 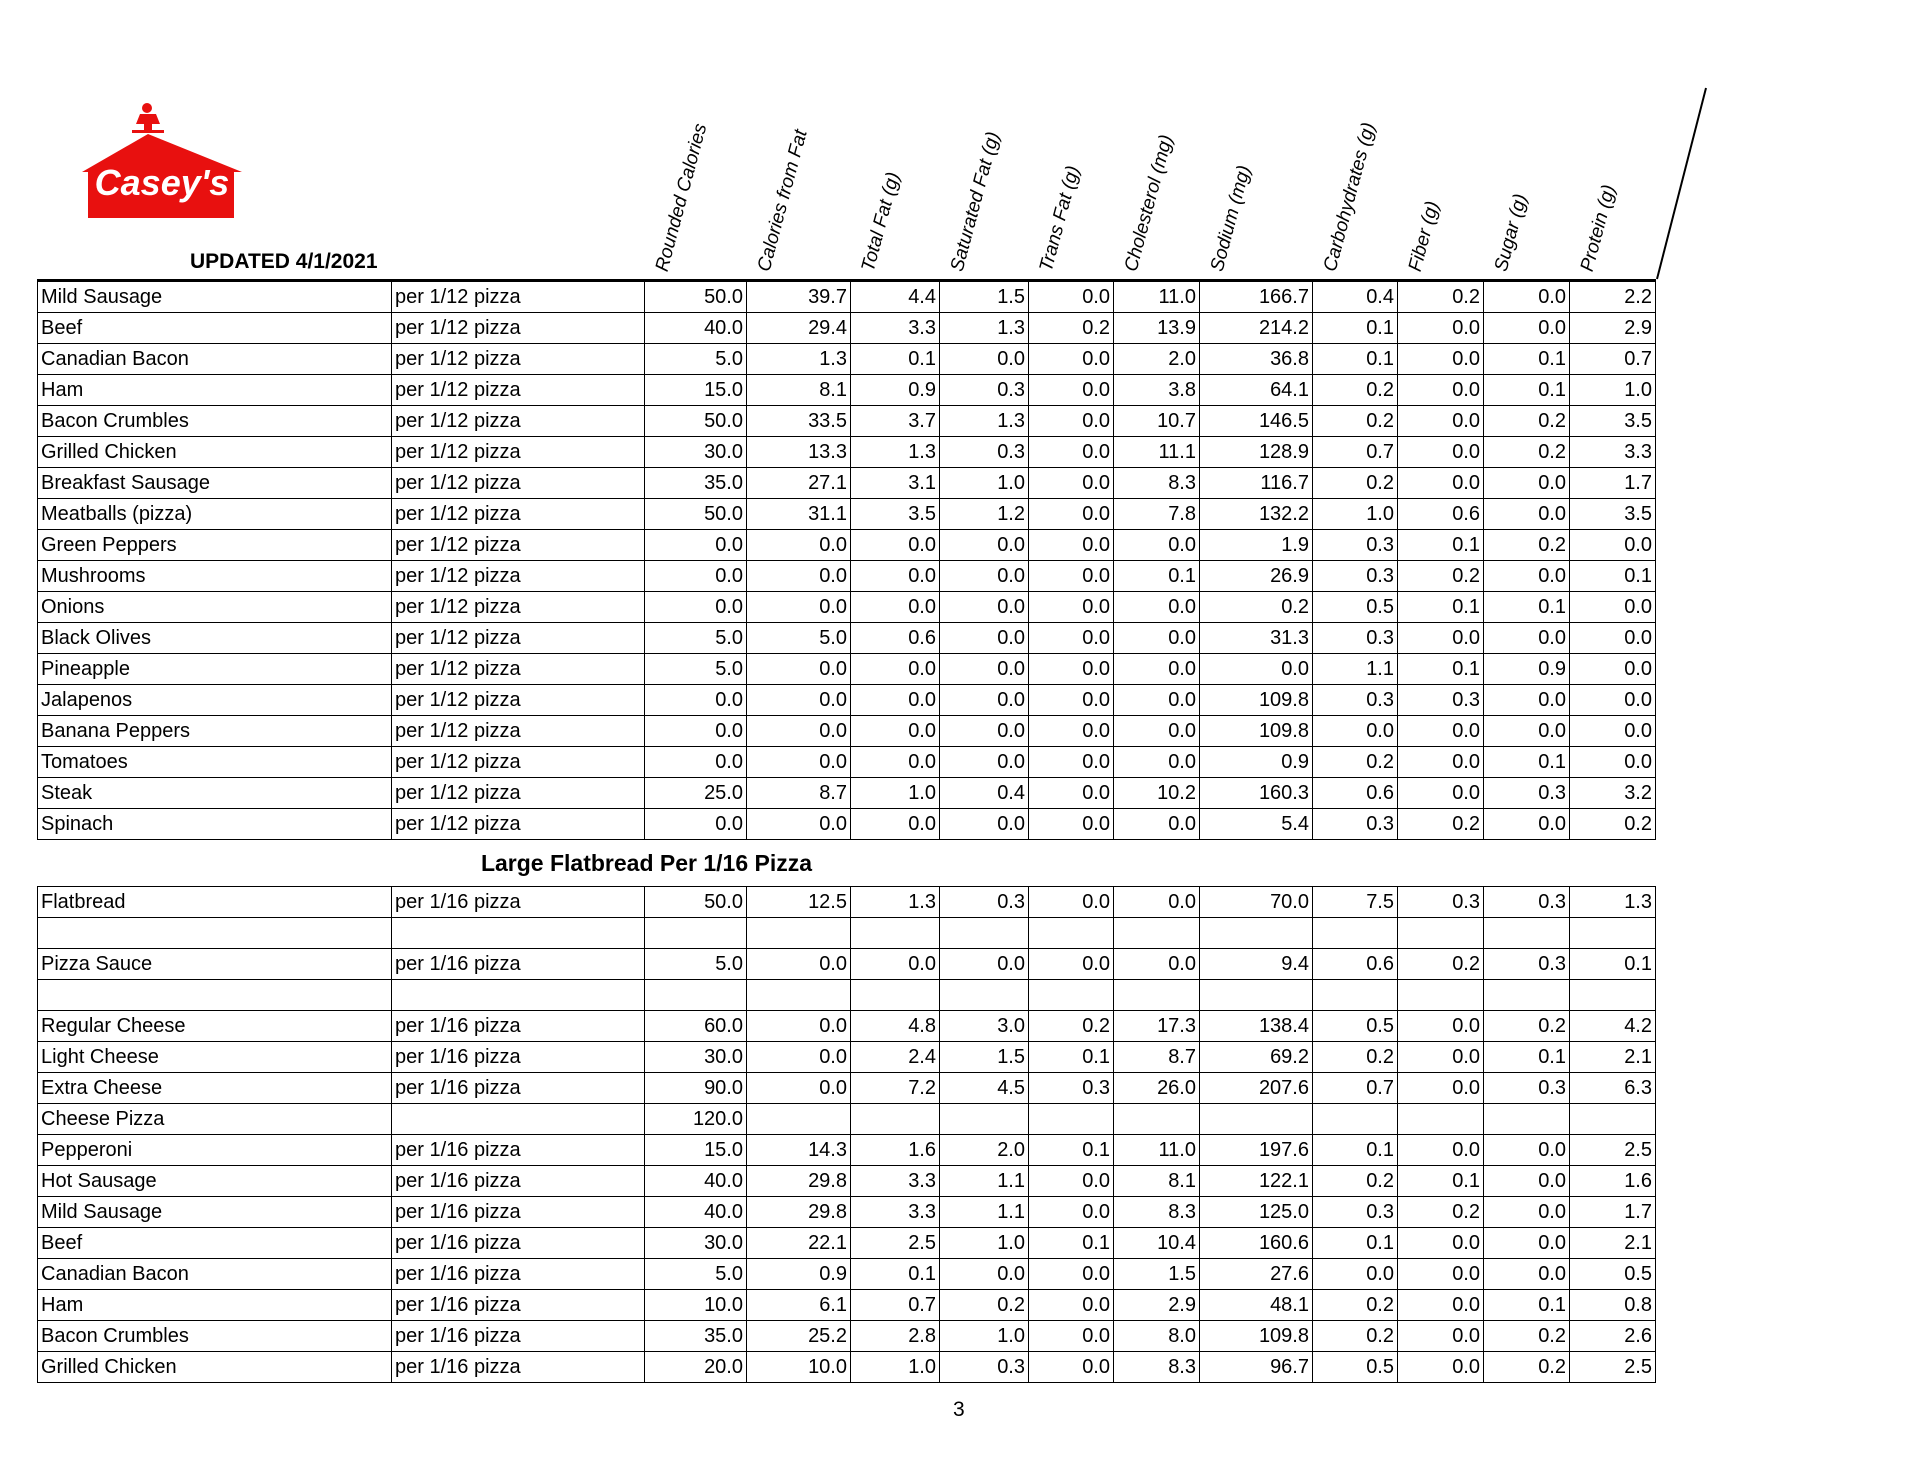 I want to click on nutrient-value: 70.0, so click(x=1256, y=902).